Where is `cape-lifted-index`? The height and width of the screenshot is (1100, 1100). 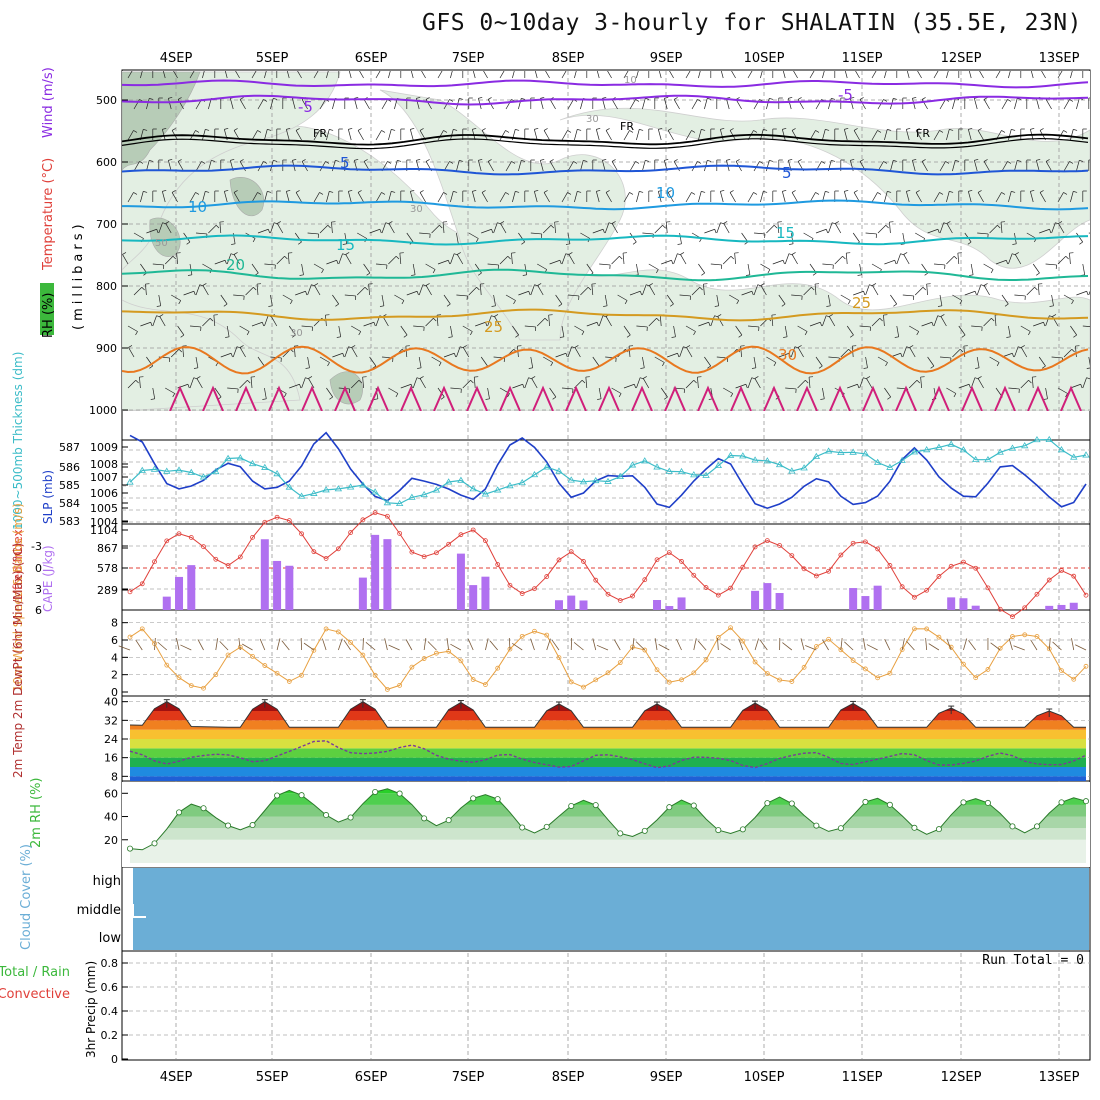
cape-lifted-index is located at coordinates (606, 565).